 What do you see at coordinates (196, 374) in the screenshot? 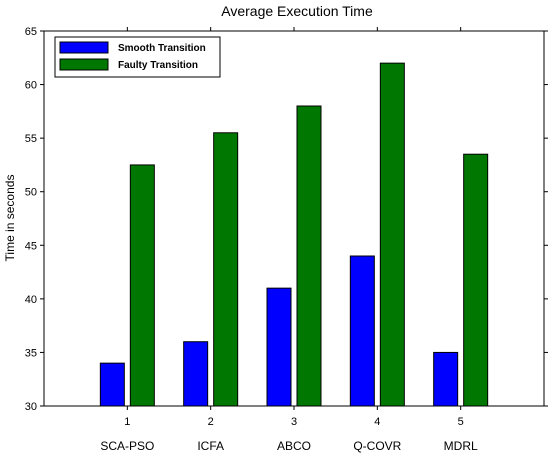
I see `bar-smooth-icfa` at bounding box center [196, 374].